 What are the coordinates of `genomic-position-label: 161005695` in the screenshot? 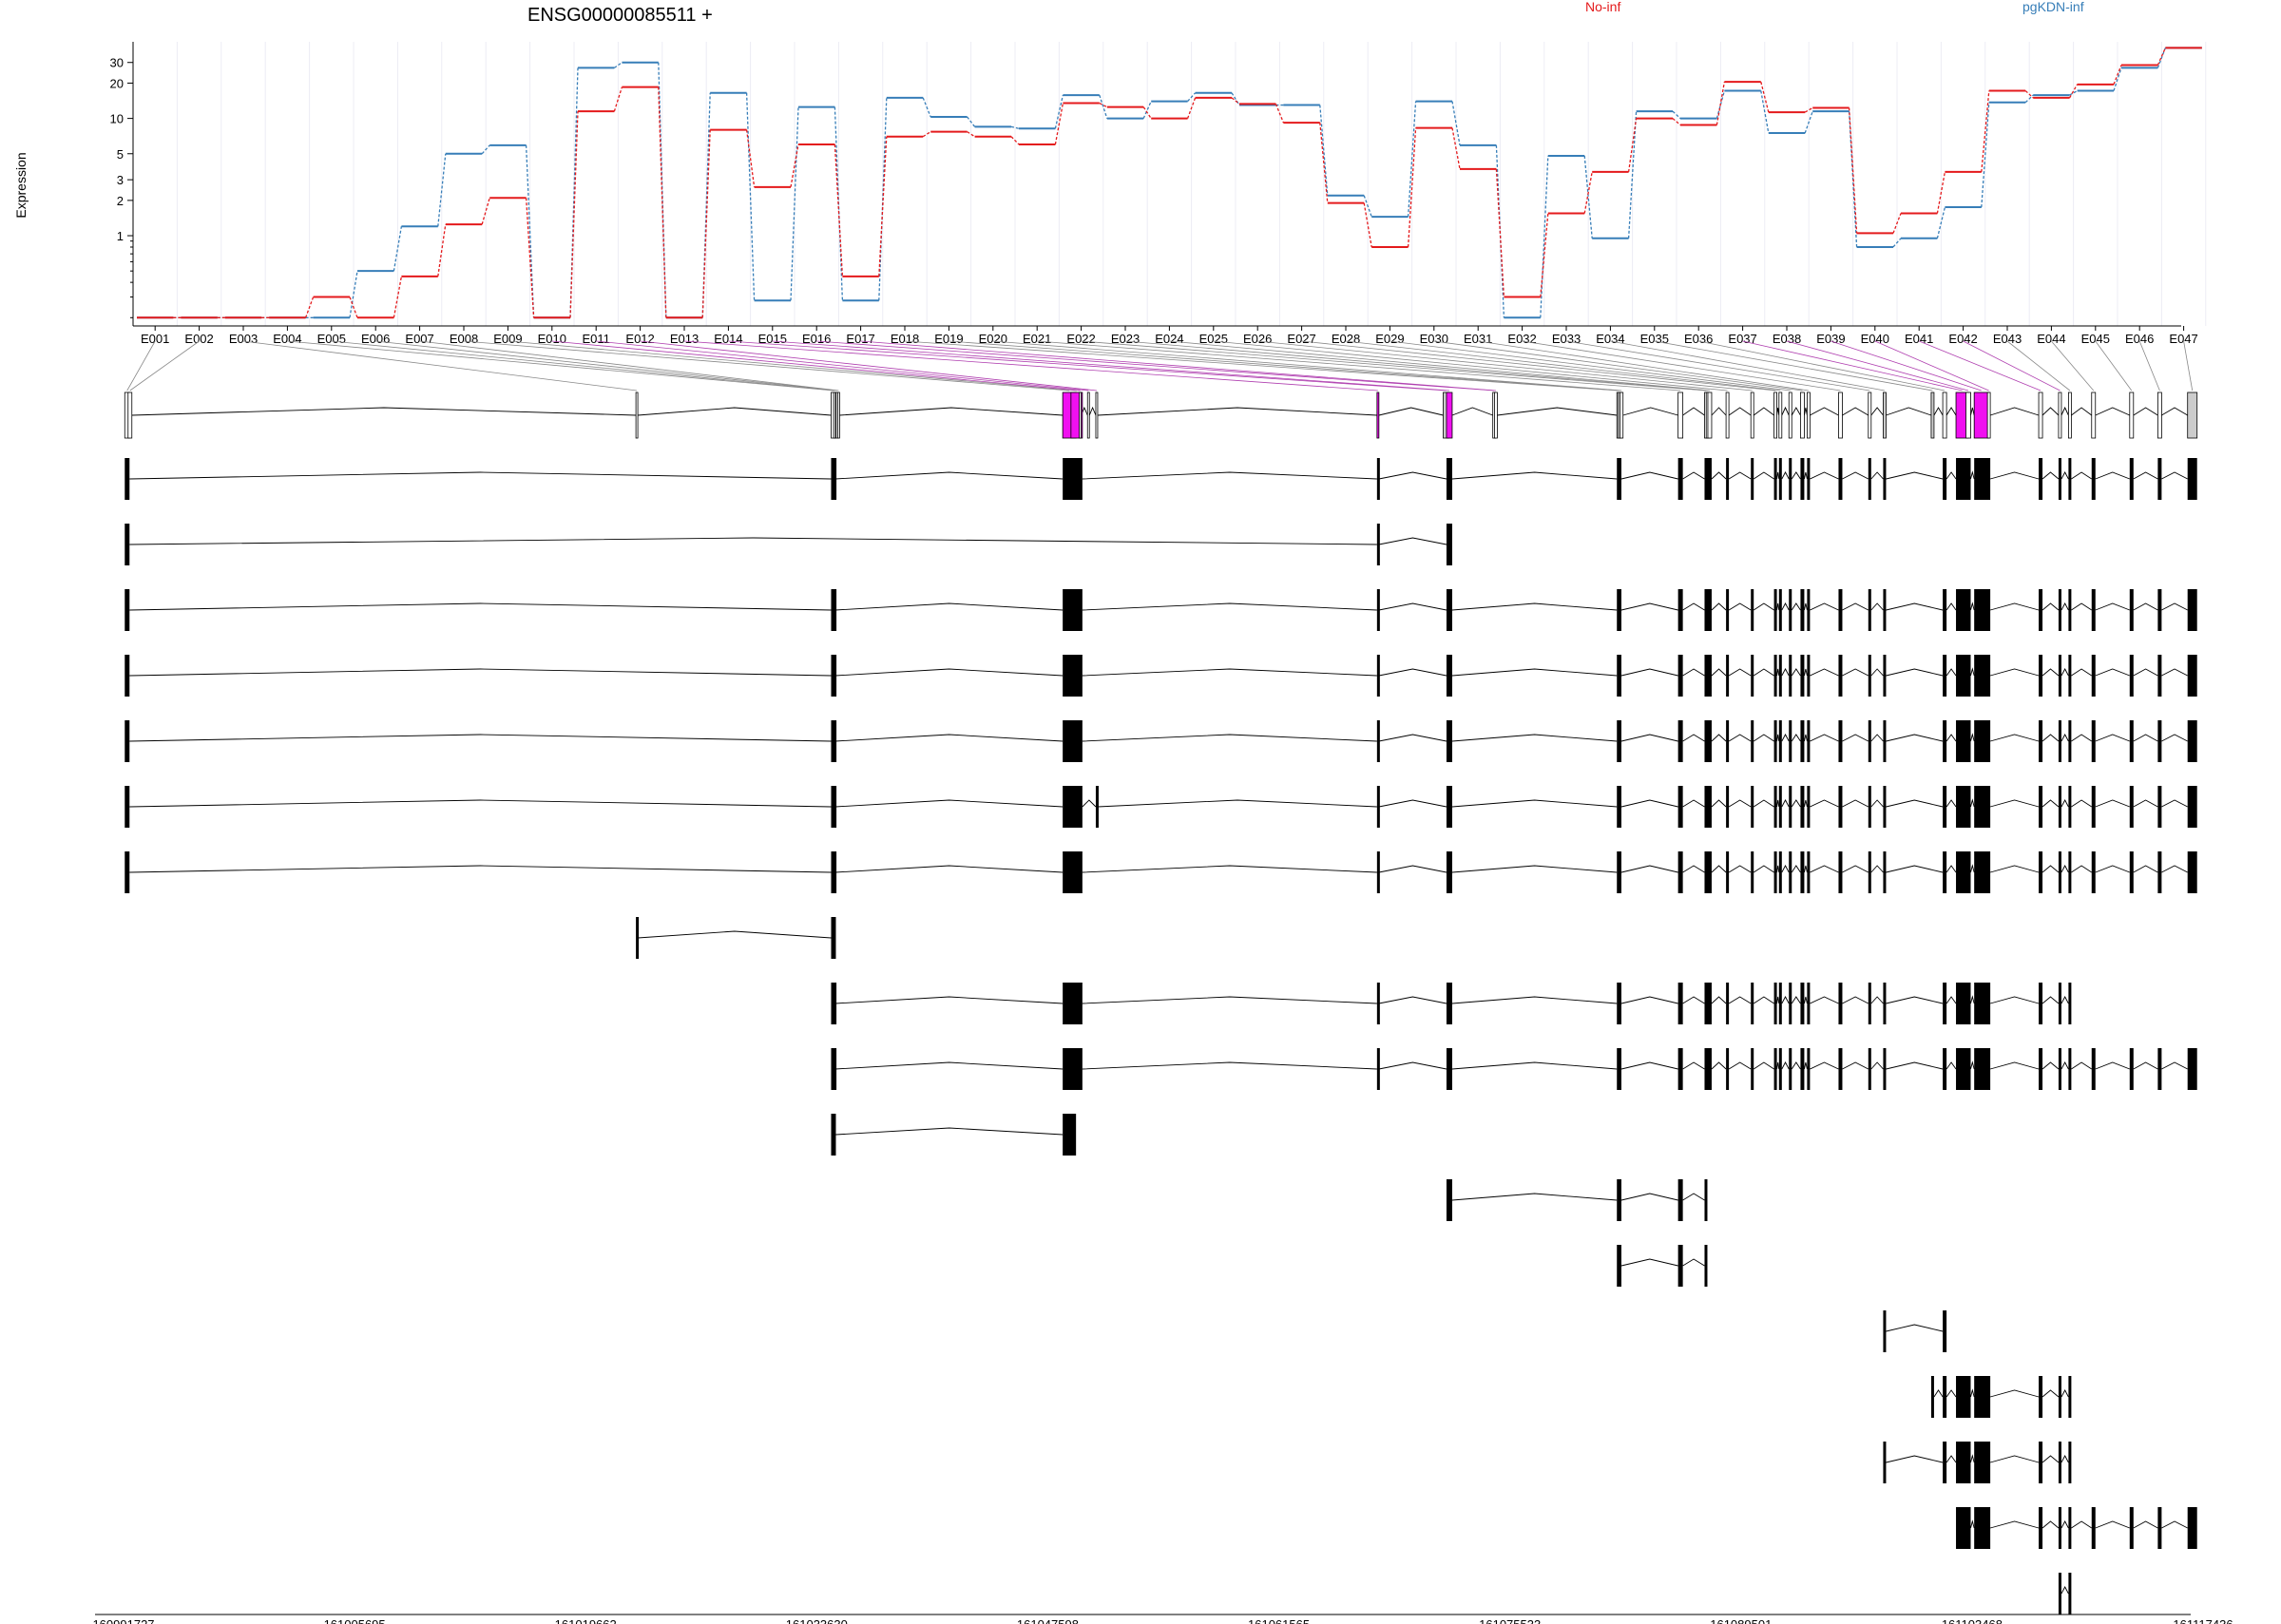 It's located at (355, 1620).